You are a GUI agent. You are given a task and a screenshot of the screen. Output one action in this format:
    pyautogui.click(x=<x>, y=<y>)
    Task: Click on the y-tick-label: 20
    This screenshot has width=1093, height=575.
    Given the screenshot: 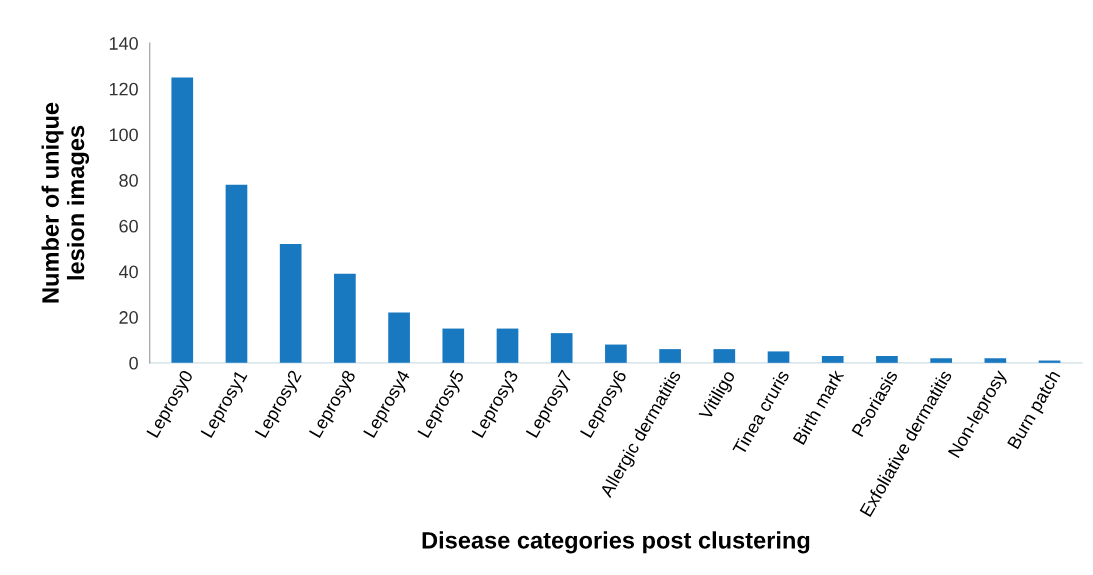 What is the action you would take?
    pyautogui.click(x=128, y=317)
    